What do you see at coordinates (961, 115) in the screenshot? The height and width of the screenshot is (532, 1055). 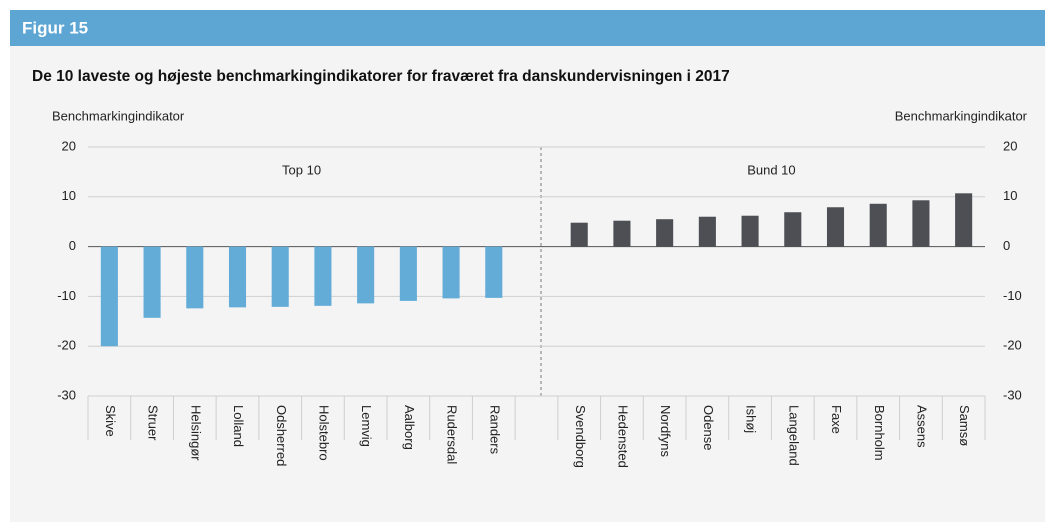 I see `y2-axis-label: Benchmarkingindikator` at bounding box center [961, 115].